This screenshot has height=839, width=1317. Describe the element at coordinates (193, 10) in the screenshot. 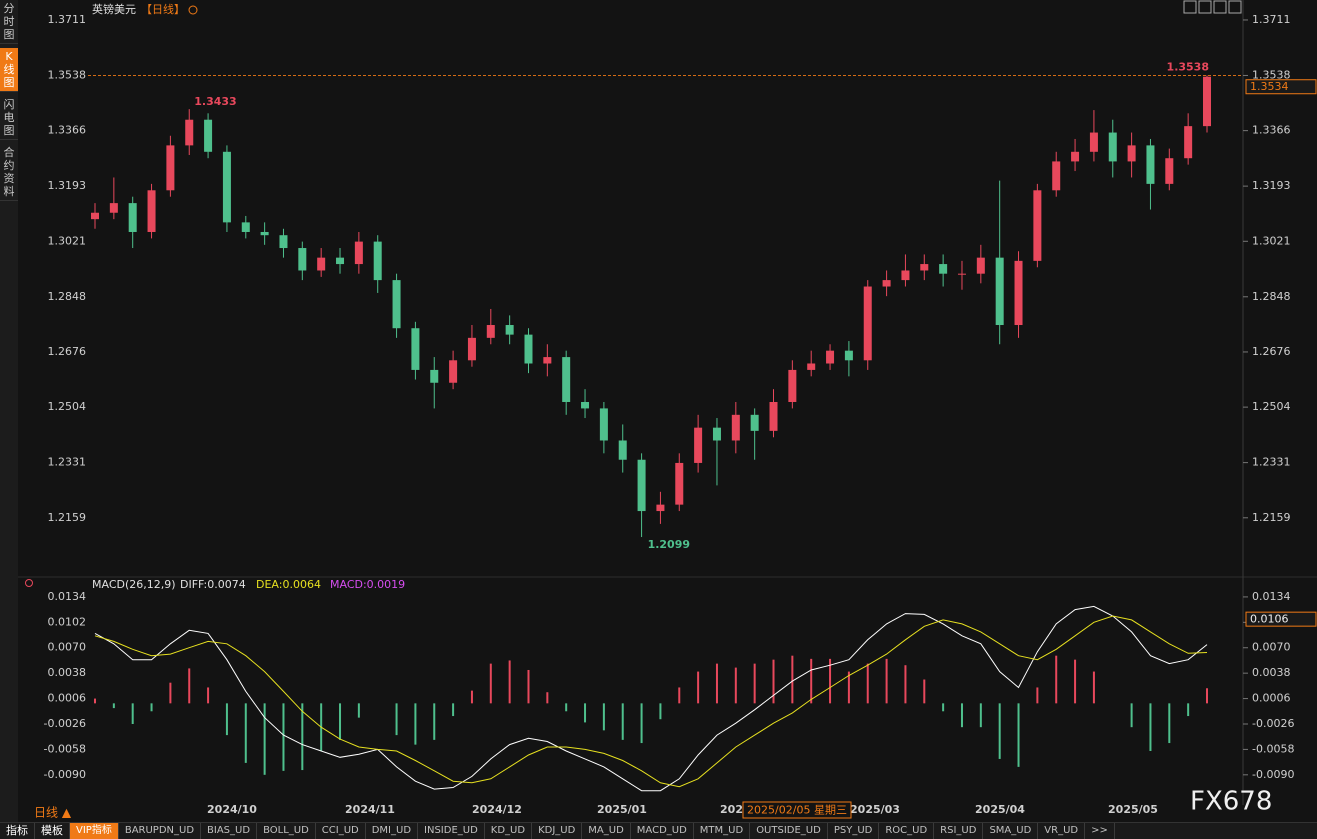

I see `add-icon` at that location.